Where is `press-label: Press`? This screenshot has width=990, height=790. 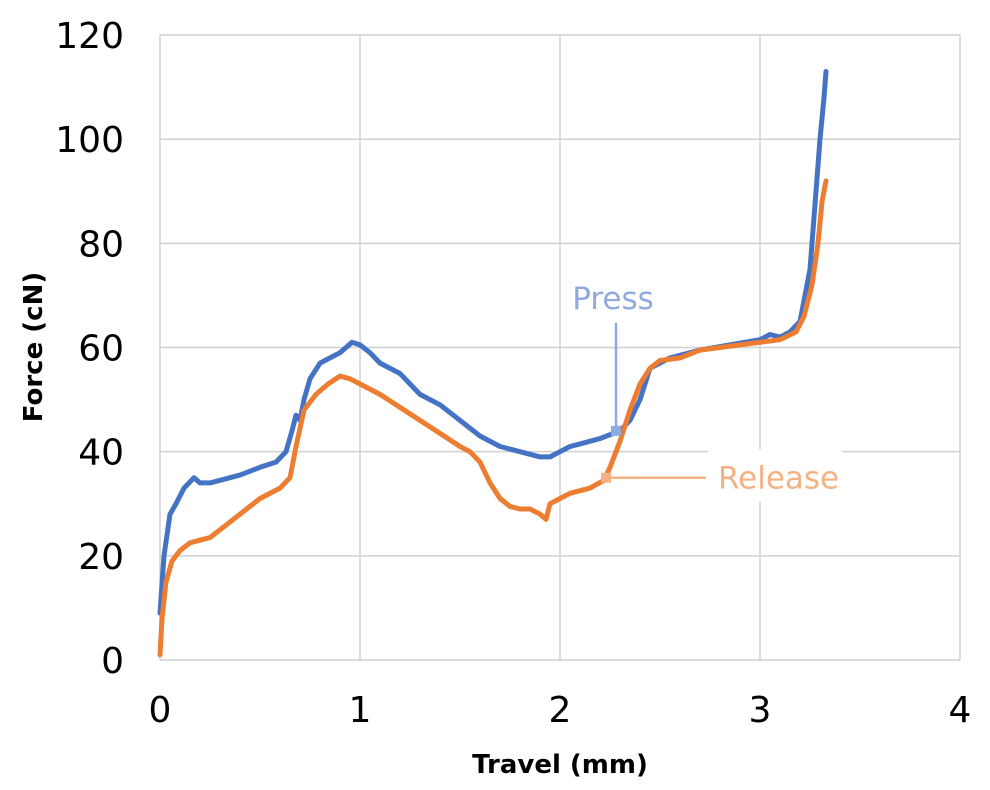
press-label: Press is located at coordinates (613, 299).